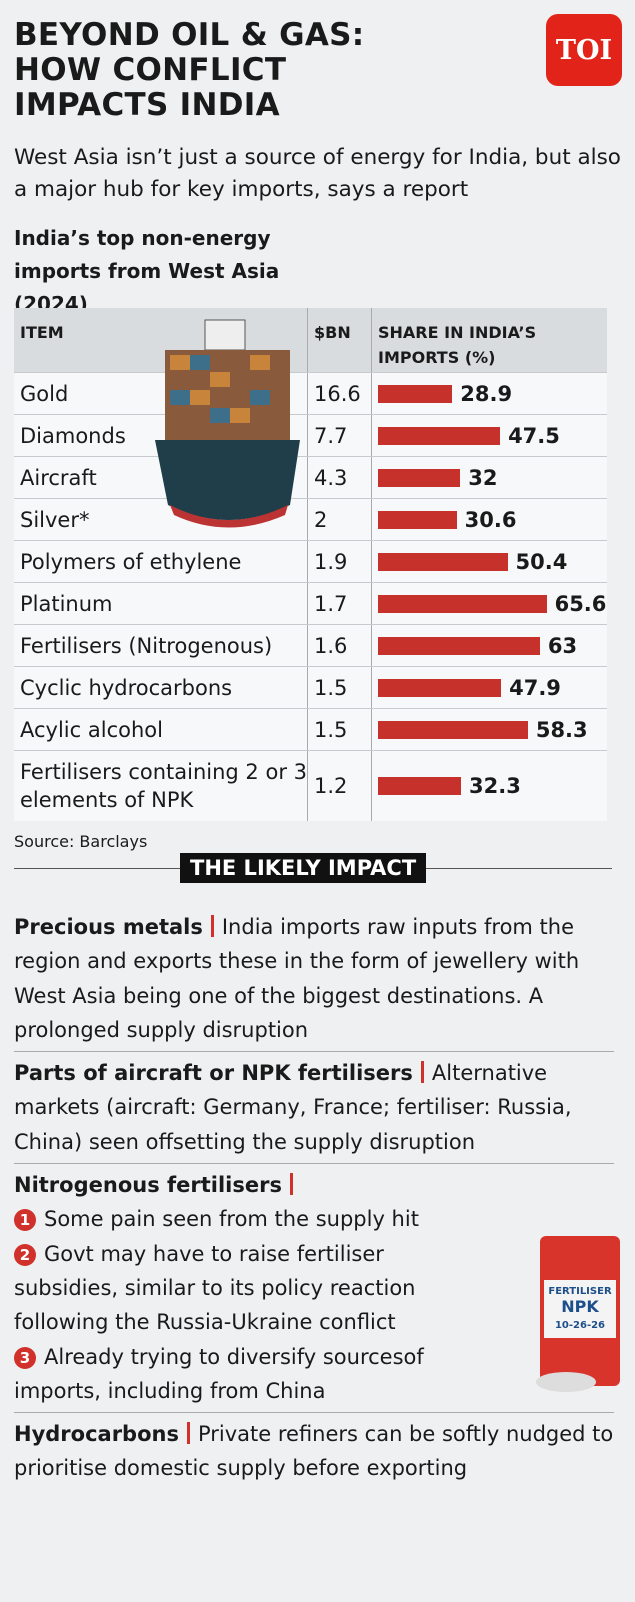  I want to click on item-cell: Fertilisers (Nitrogenous), so click(161, 645).